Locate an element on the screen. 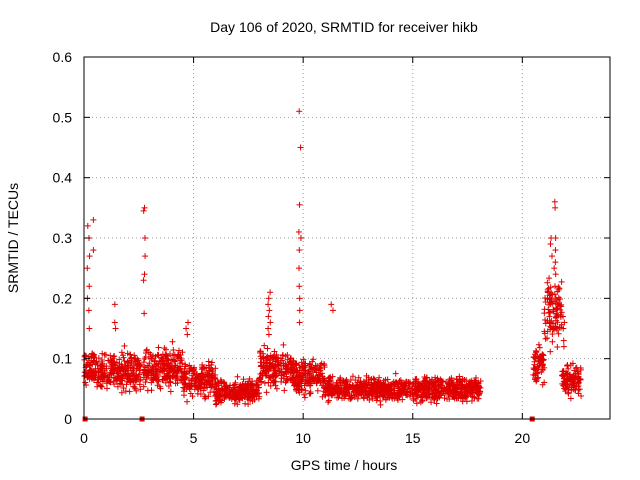  y-tick-label: 0.3 is located at coordinates (63, 238).